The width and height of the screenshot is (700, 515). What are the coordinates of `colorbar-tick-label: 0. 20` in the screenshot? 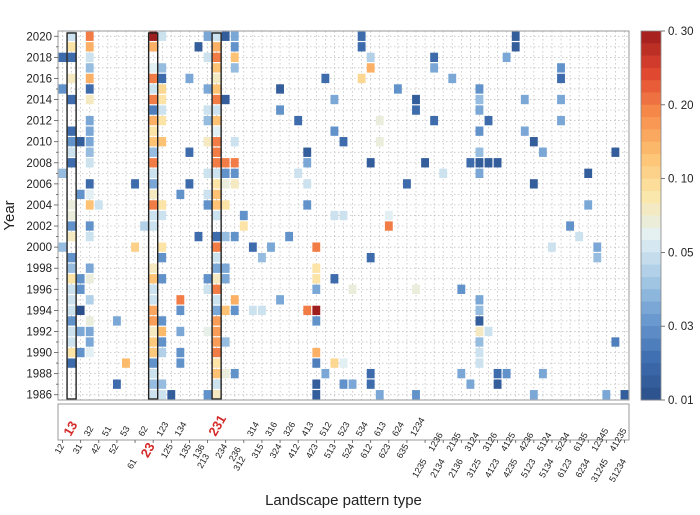 It's located at (681, 106).